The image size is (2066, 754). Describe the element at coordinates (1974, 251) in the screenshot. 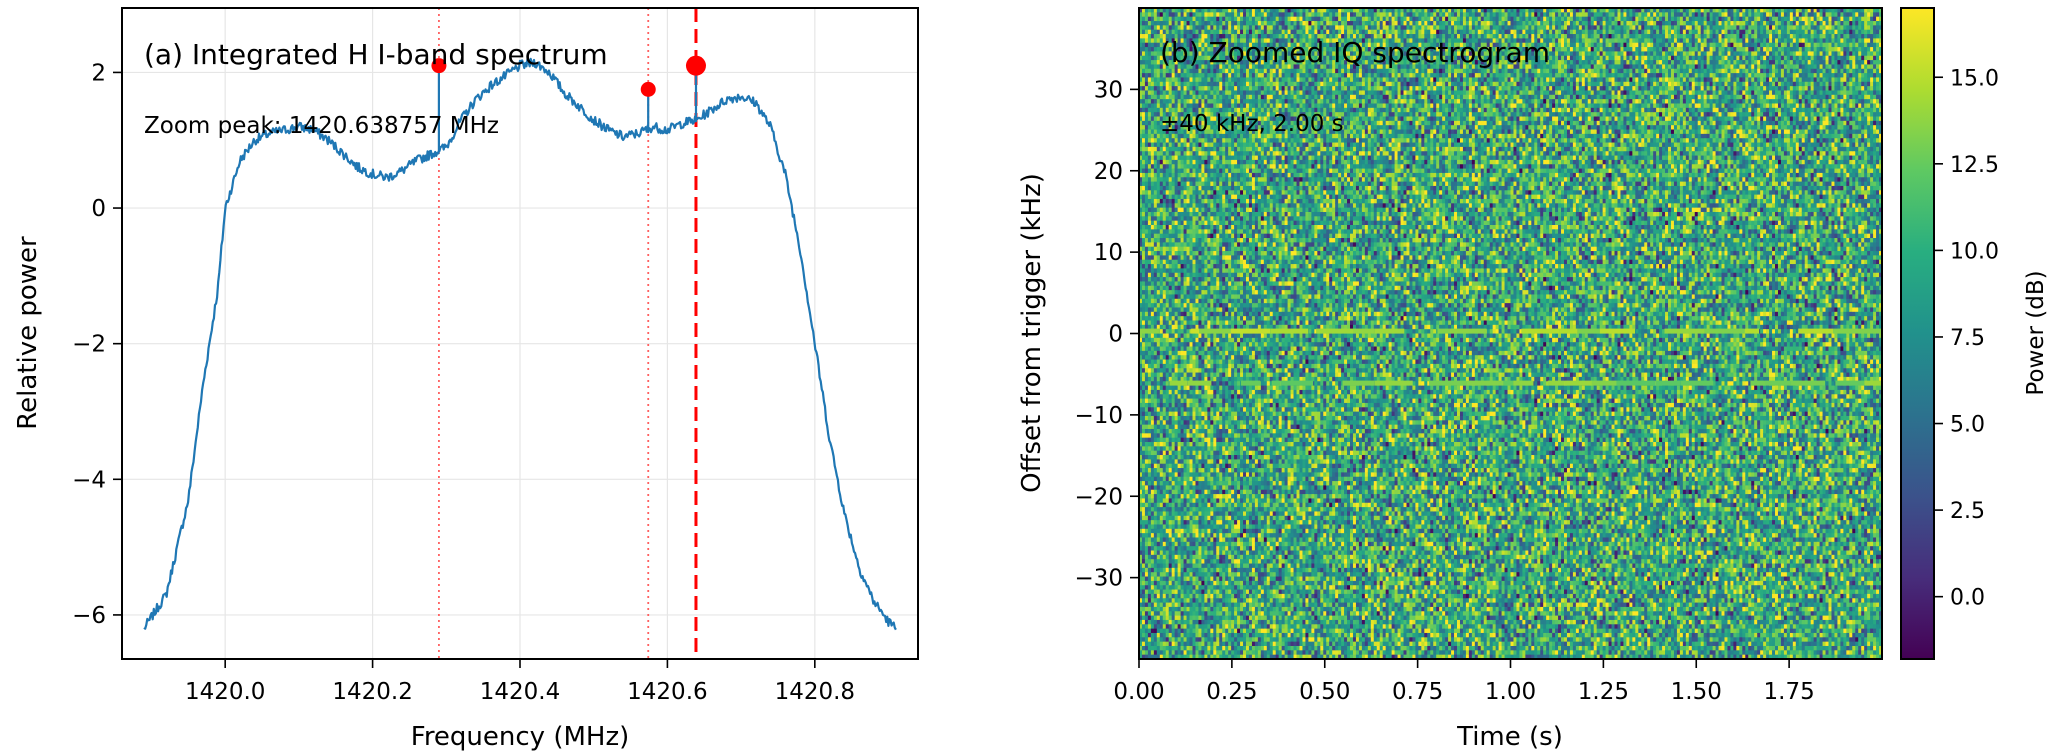

I see `colorbar-tick-label: 10.0` at that location.